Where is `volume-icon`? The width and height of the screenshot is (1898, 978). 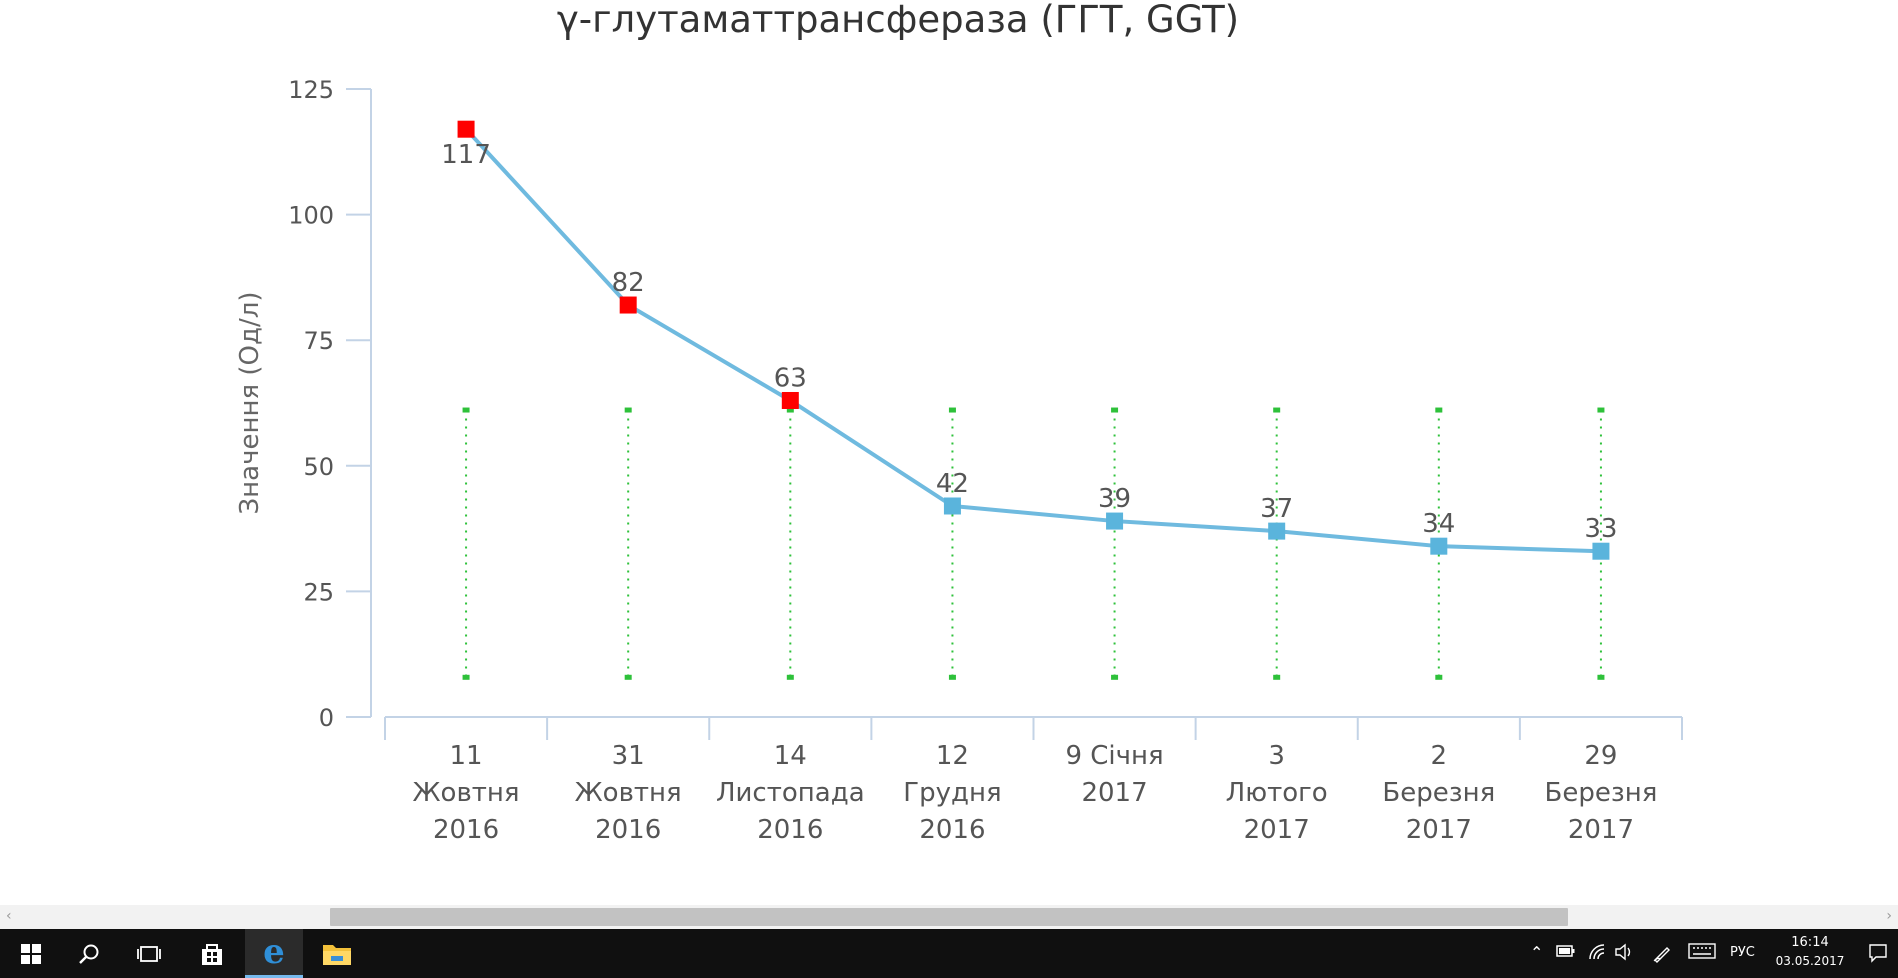 volume-icon is located at coordinates (1624, 954).